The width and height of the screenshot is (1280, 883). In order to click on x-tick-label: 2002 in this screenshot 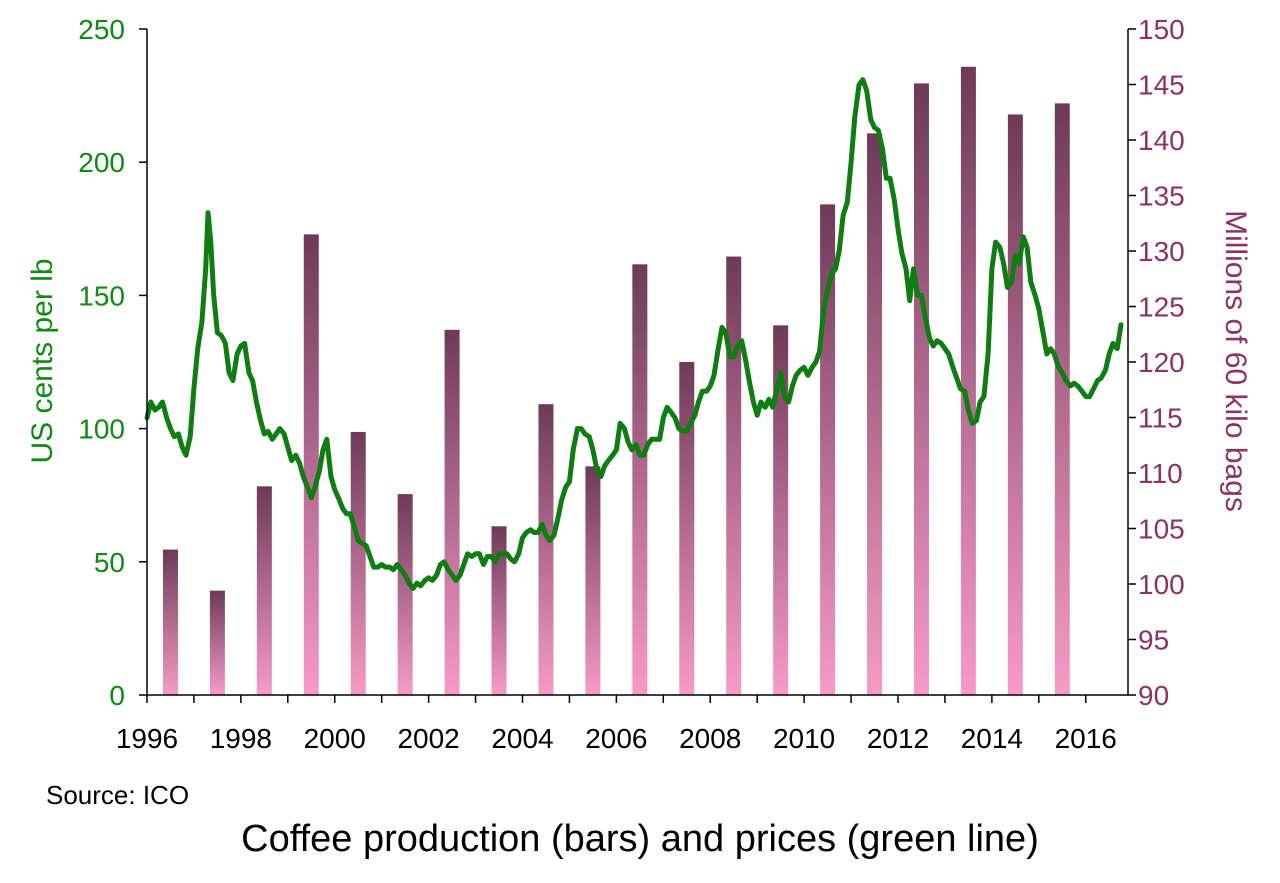, I will do `click(428, 738)`.